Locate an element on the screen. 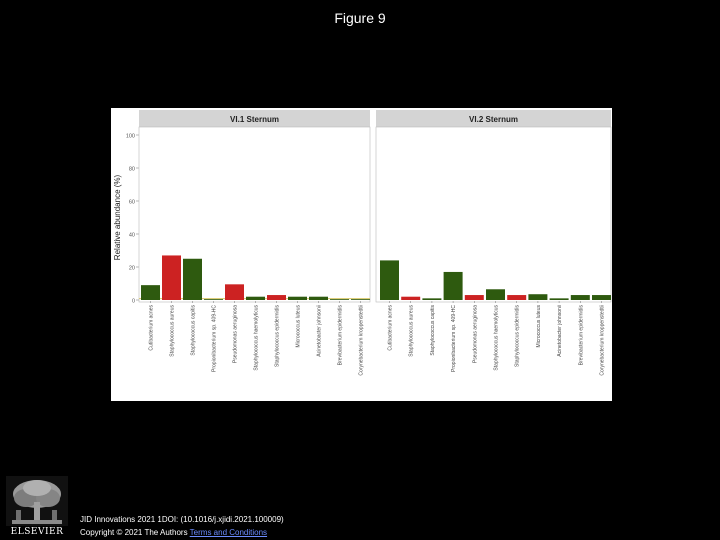 The image size is (720, 540). slide-title: Figure 9 is located at coordinates (360, 18).